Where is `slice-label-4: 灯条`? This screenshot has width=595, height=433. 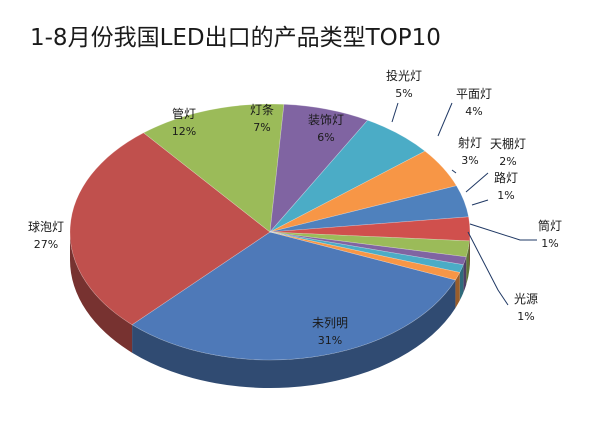 slice-label-4: 灯条 is located at coordinates (262, 110).